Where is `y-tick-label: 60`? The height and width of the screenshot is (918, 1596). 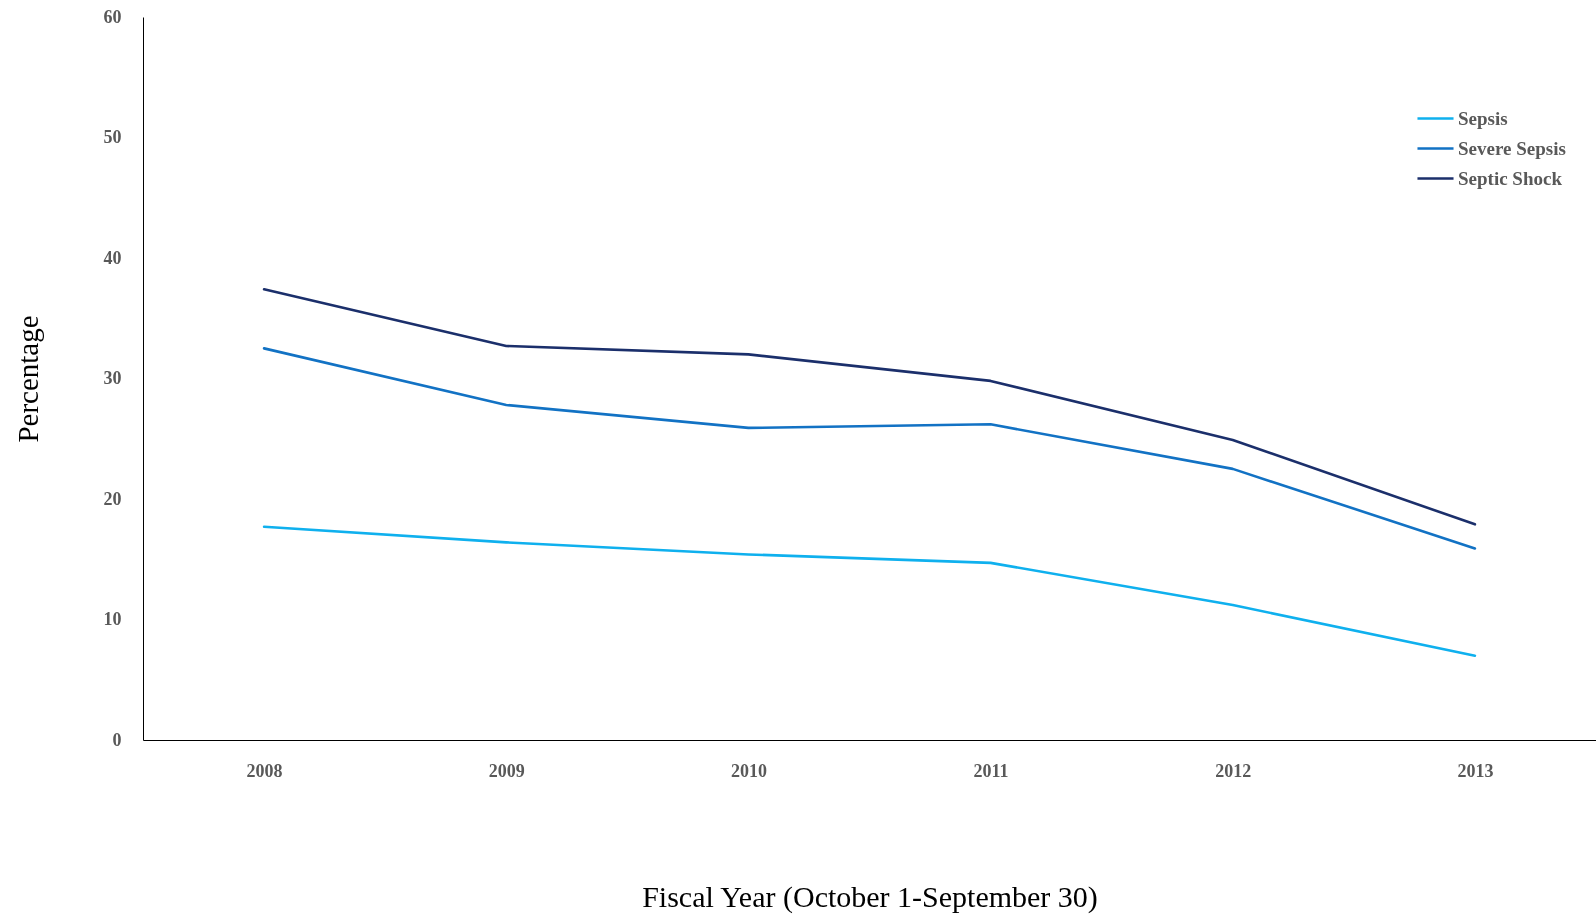
y-tick-label: 60 is located at coordinates (112, 16).